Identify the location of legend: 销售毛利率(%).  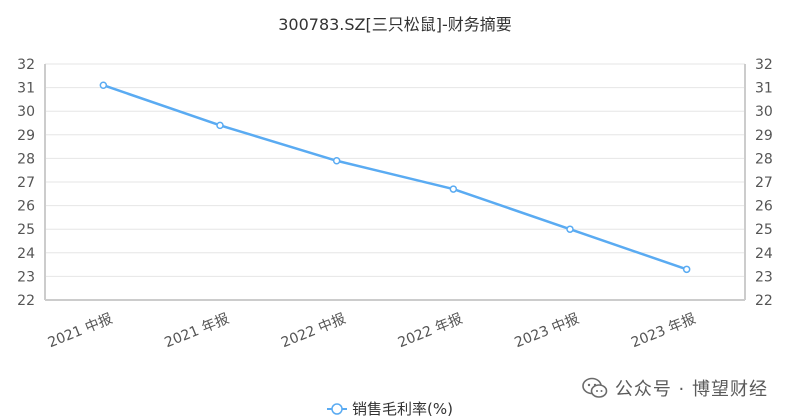
(390, 409).